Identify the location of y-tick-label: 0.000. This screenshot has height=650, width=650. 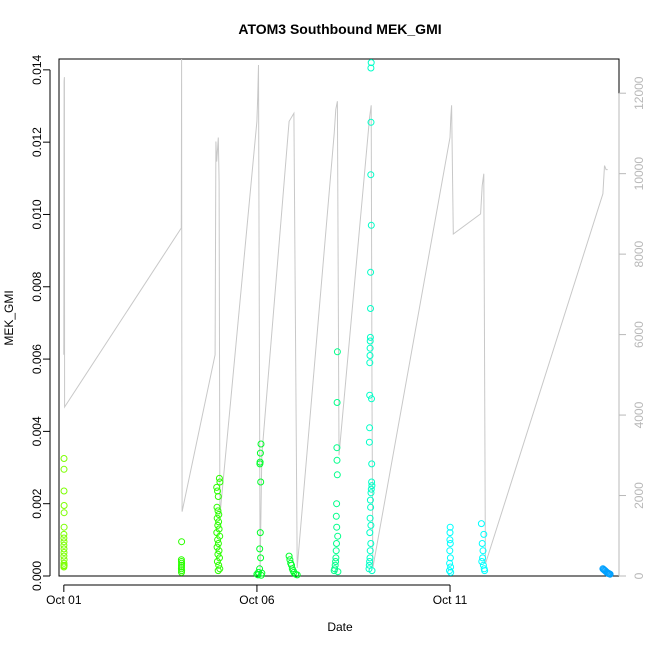
(37, 576).